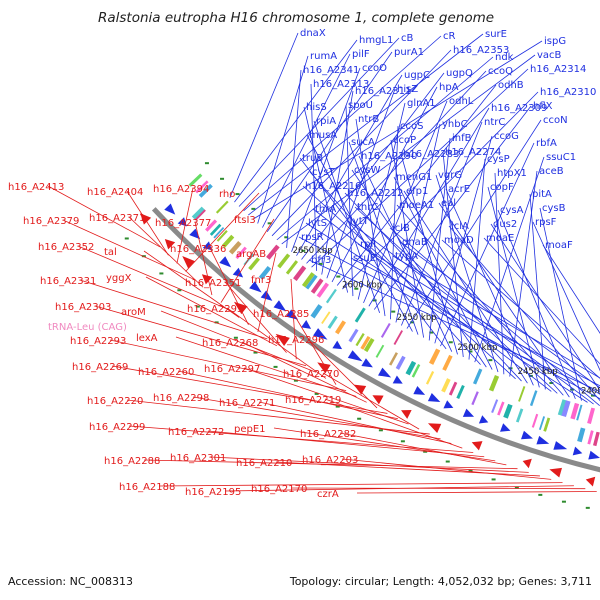  I want to click on reverse-gene-label: h16_A2379, so click(51, 221).